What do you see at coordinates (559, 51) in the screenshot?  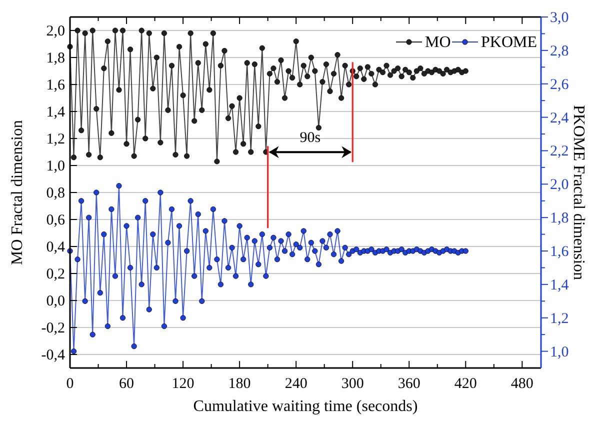 I see `y2-tick-label: 2,8` at bounding box center [559, 51].